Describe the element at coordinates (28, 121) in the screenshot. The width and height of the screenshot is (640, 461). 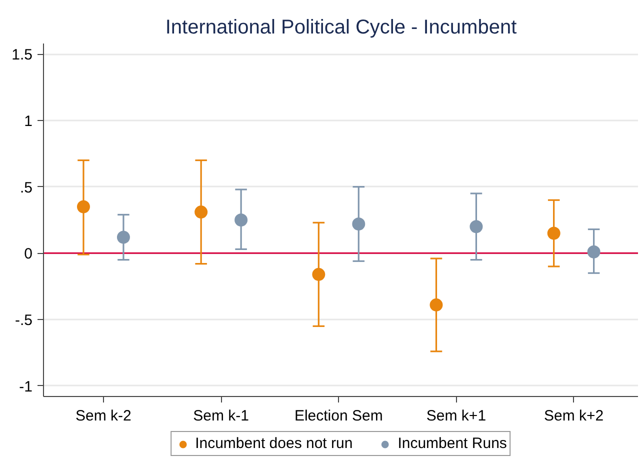
I see `y-tick-label: 1` at that location.